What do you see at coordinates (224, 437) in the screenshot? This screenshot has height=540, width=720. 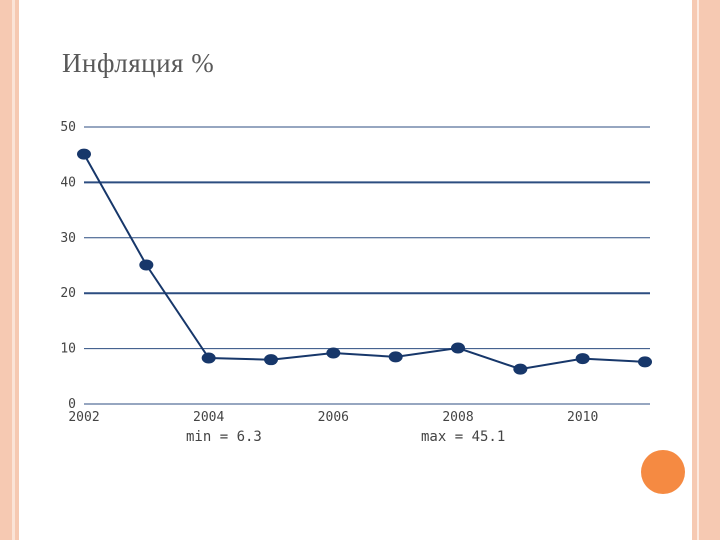 I see `min-annotation: min = 6.3` at bounding box center [224, 437].